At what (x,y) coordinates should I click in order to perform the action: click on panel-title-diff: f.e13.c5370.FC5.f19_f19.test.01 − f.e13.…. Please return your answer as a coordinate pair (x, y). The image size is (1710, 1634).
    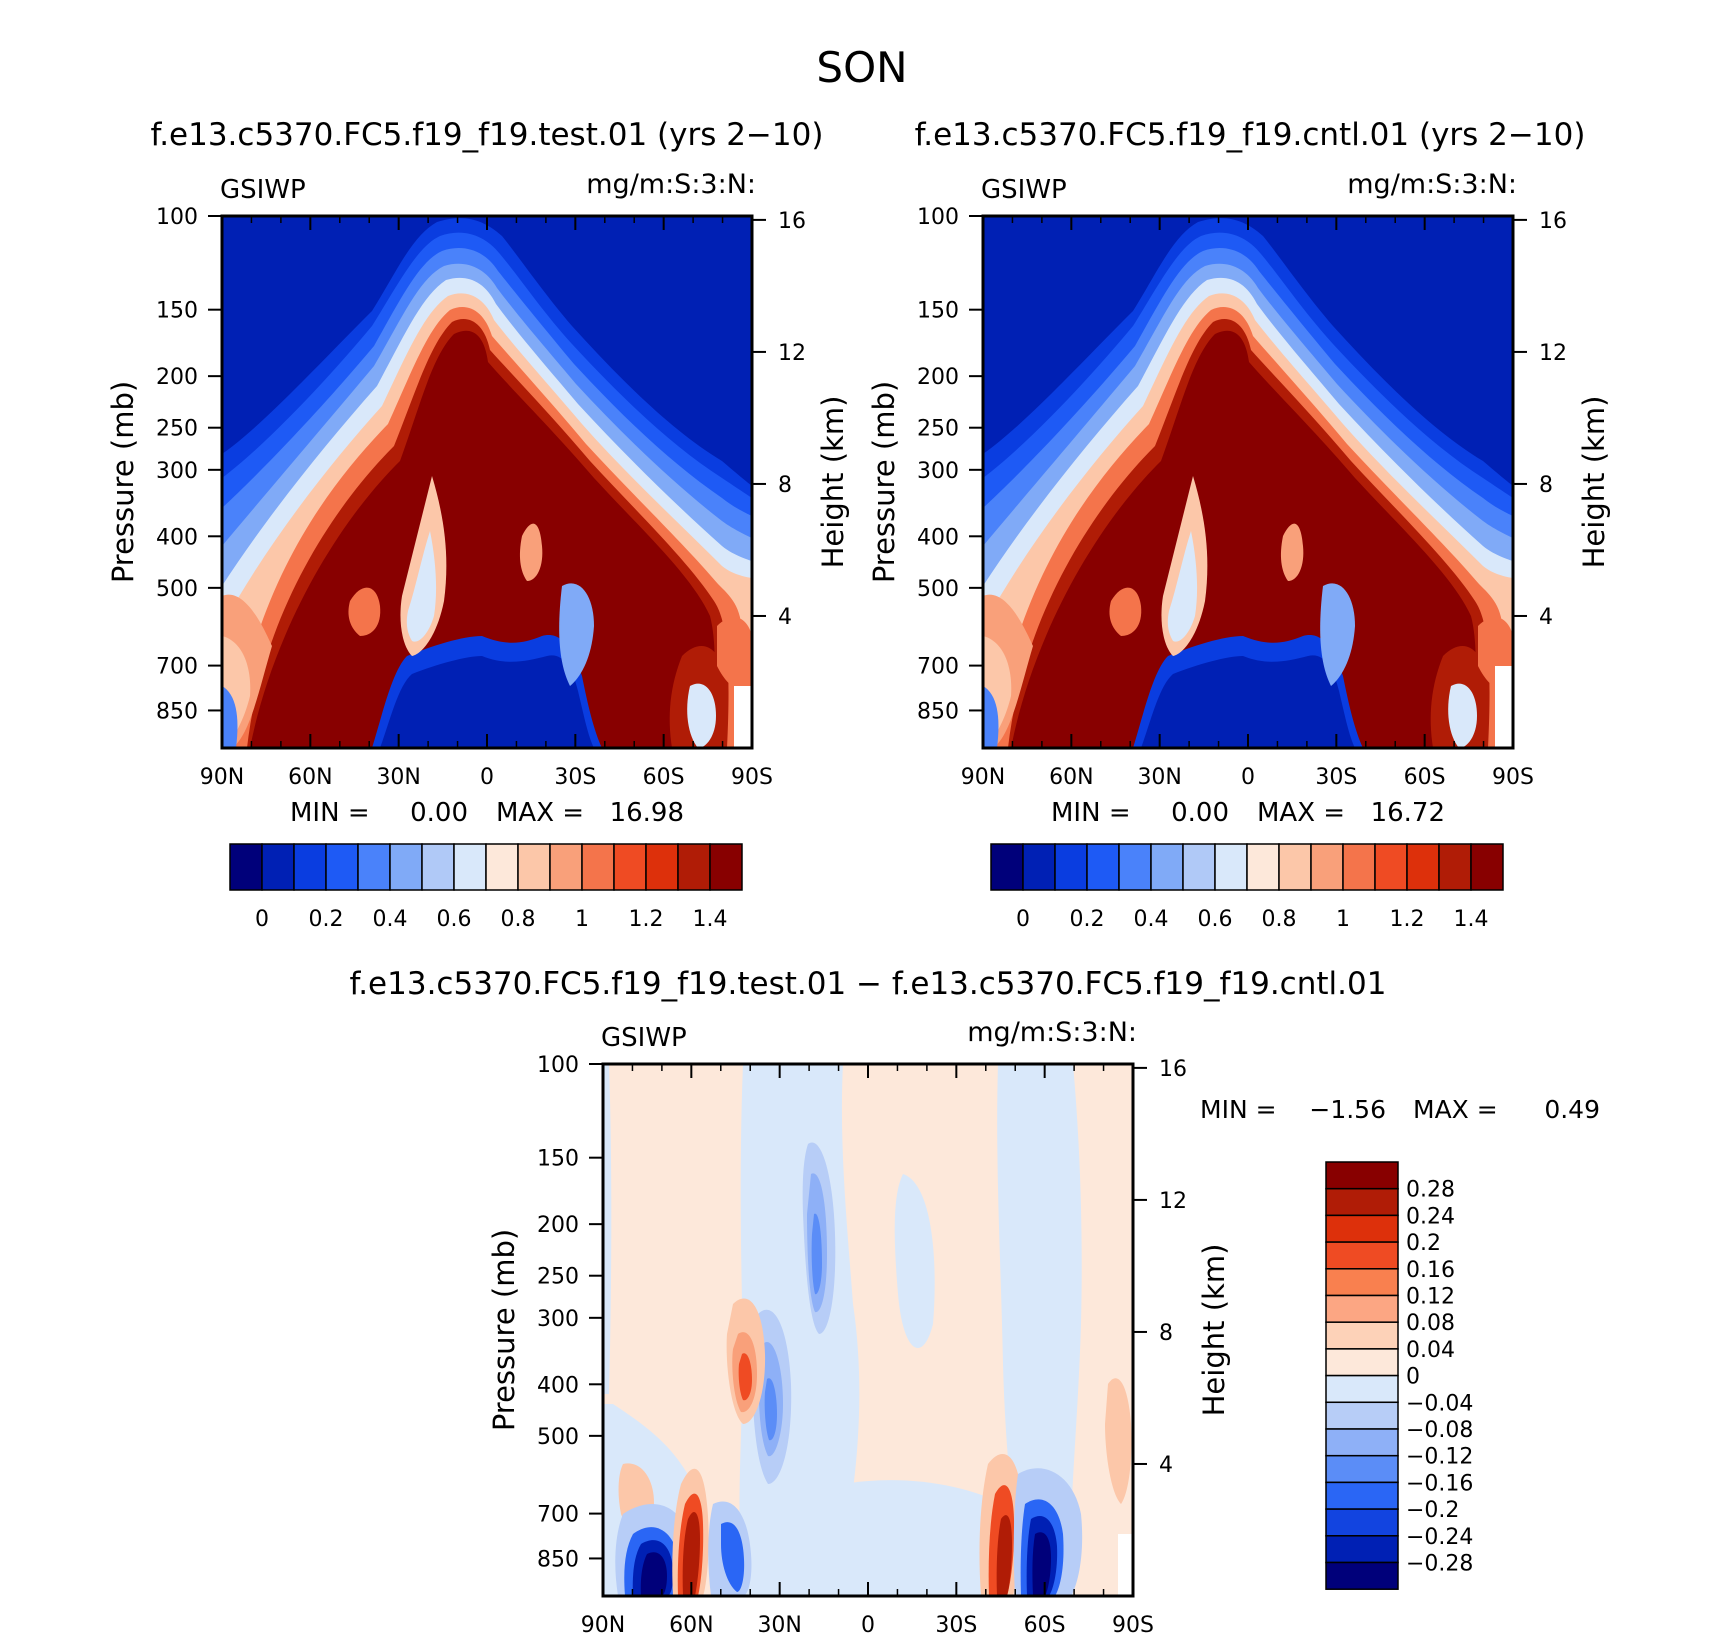
    Looking at the image, I should click on (868, 984).